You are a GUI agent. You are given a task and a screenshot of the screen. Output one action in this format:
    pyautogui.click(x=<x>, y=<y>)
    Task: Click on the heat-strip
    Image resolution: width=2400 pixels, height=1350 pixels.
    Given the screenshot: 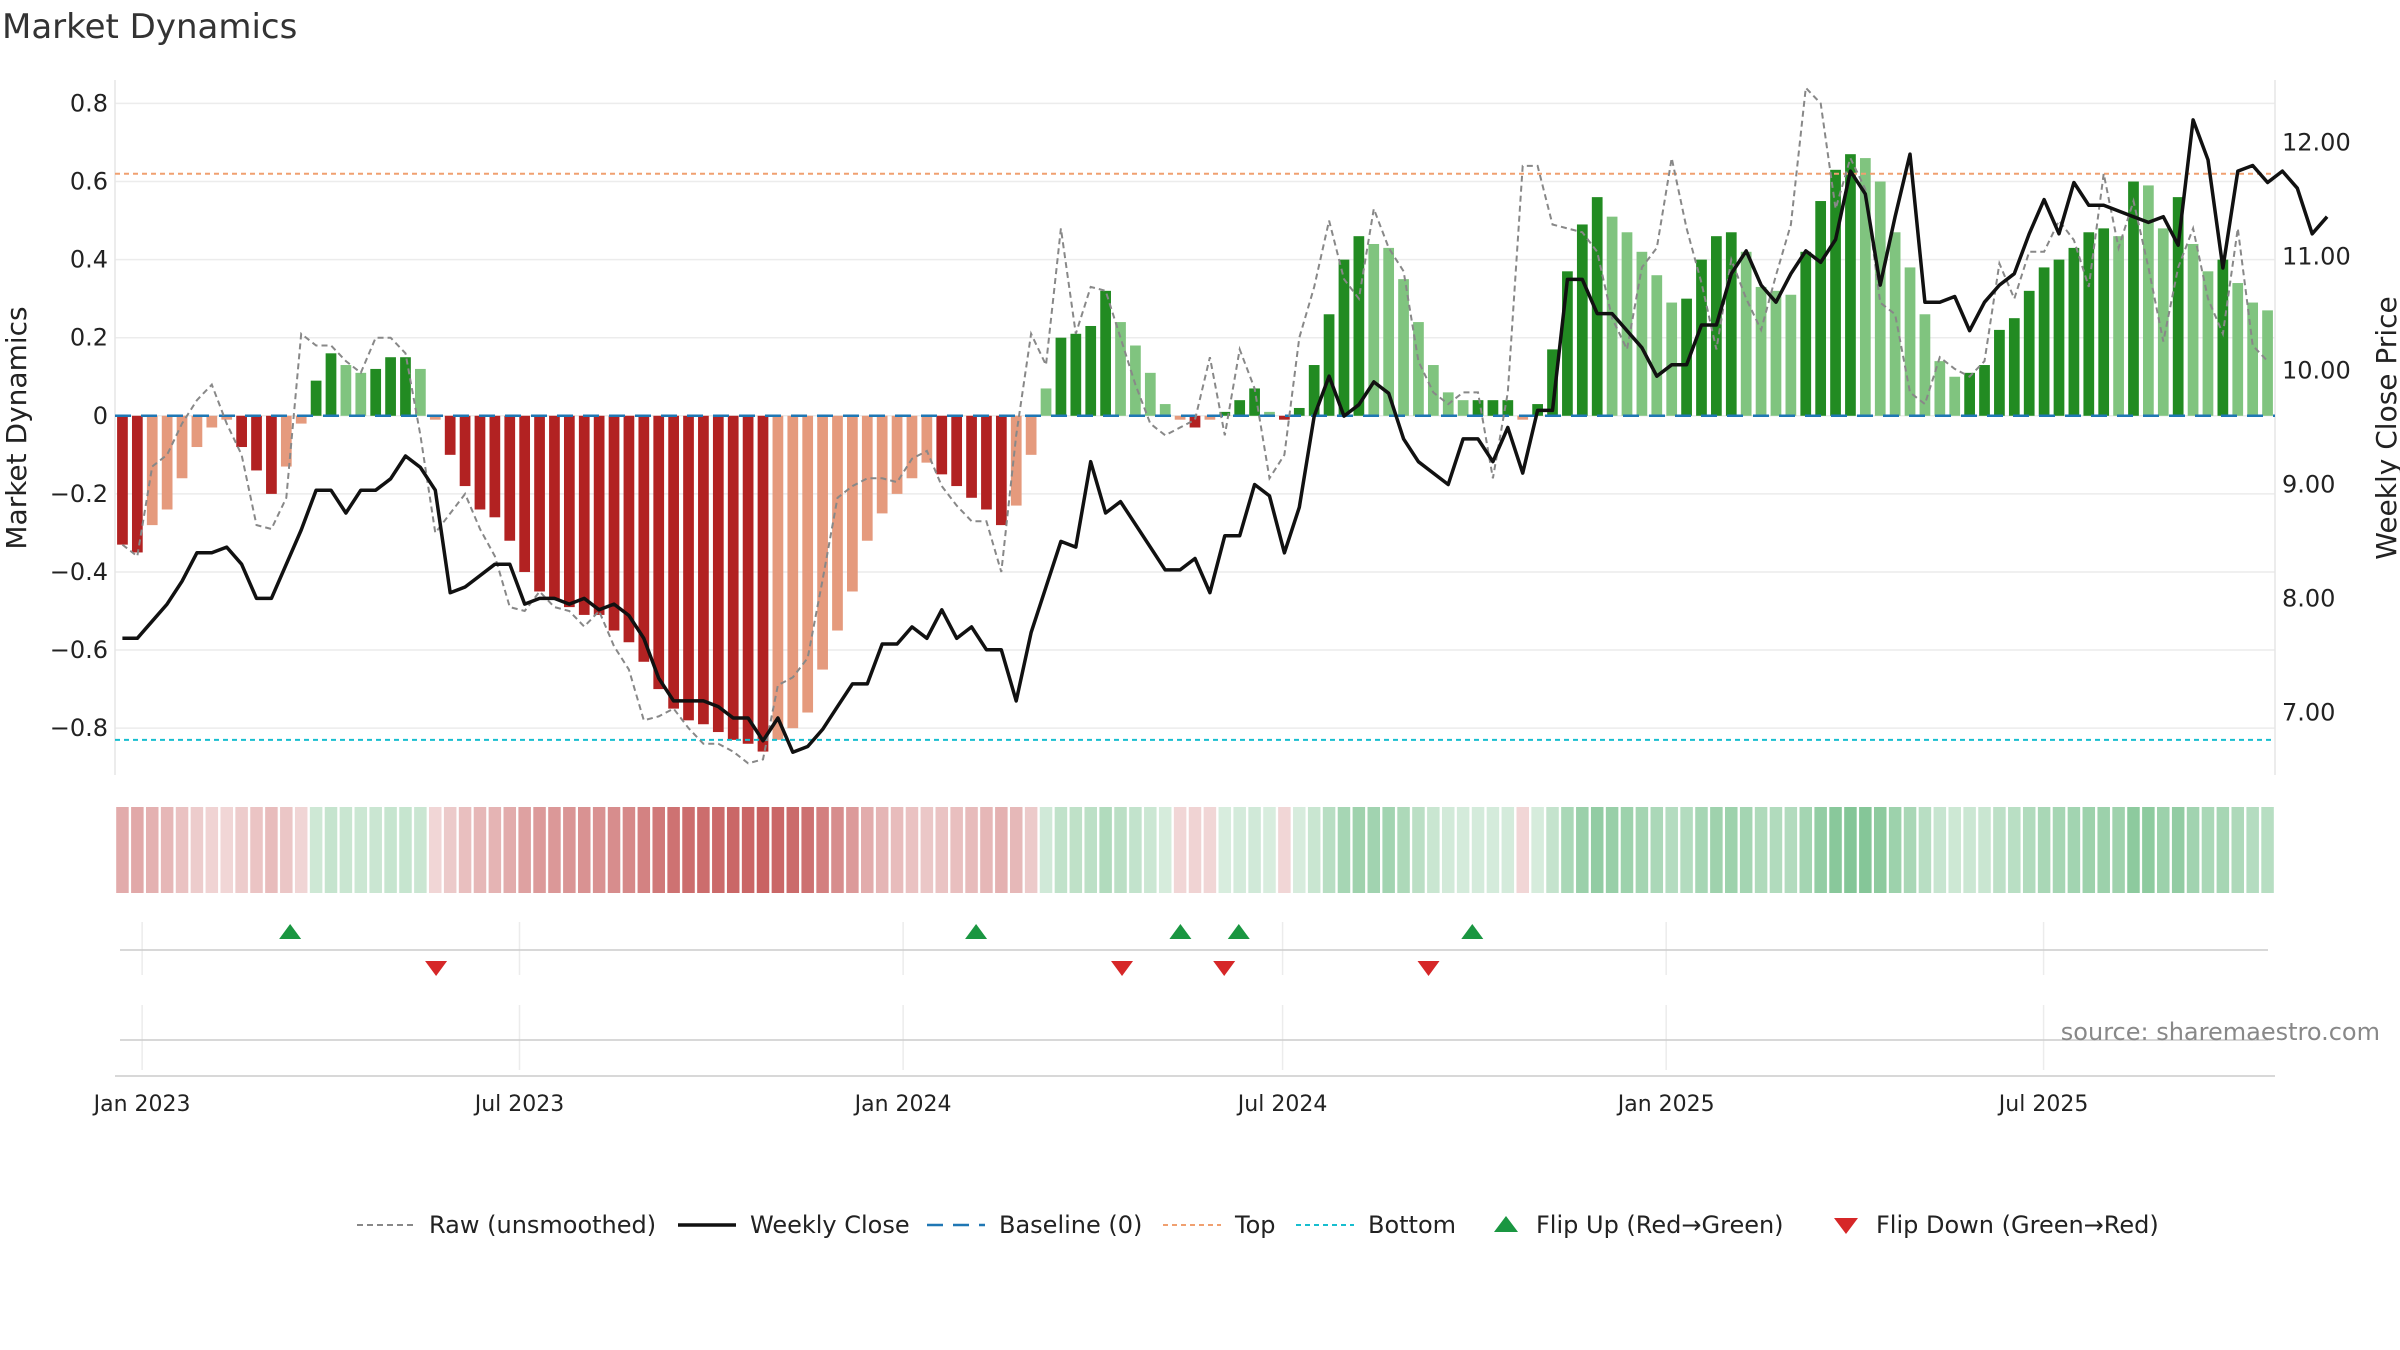 What is the action you would take?
    pyautogui.click(x=1195, y=850)
    